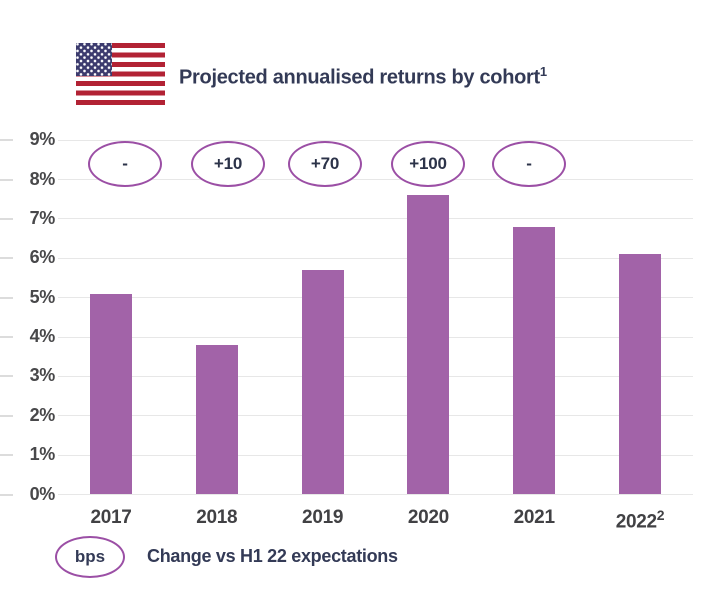 The image size is (710, 607). I want to click on y-axis-label: 8%, so click(42, 178).